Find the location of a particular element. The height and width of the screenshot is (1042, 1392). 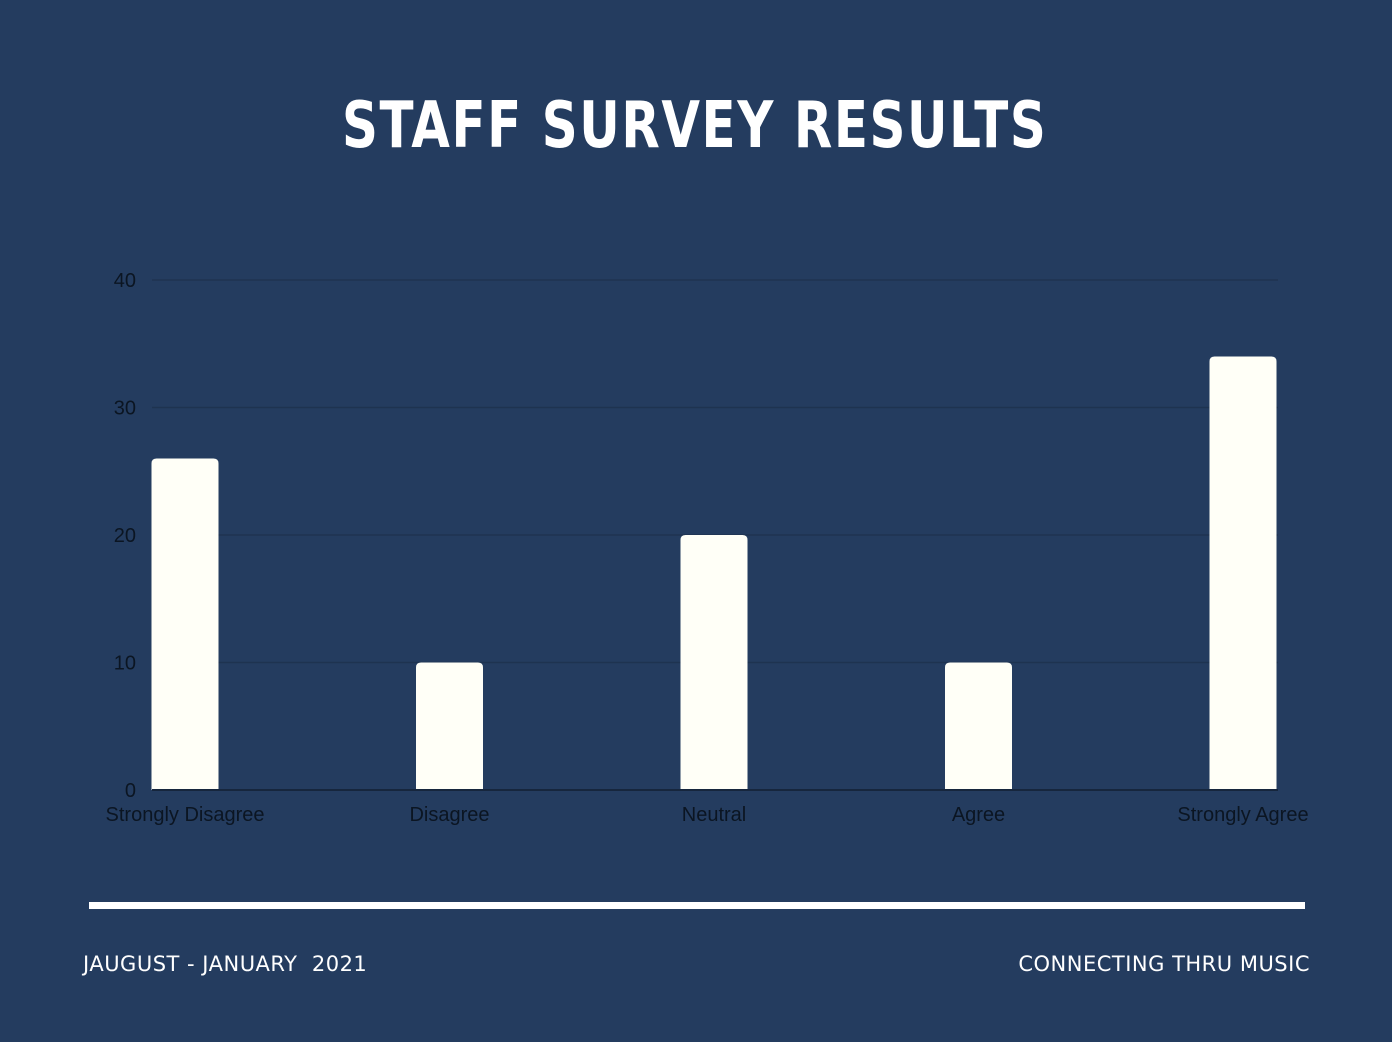

x-tick-label: Strongly Agree is located at coordinates (1242, 815).